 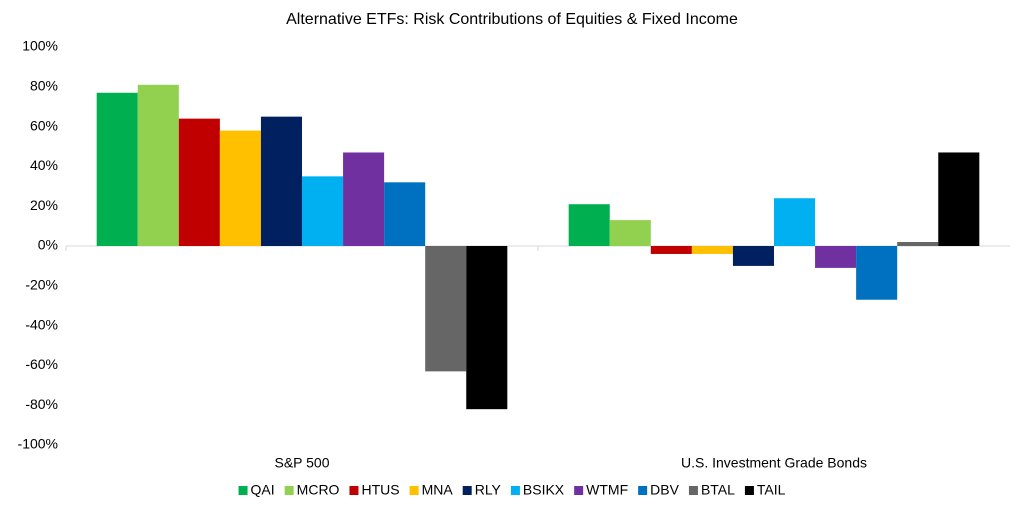 I want to click on legend-label: TAIL, so click(x=771, y=490).